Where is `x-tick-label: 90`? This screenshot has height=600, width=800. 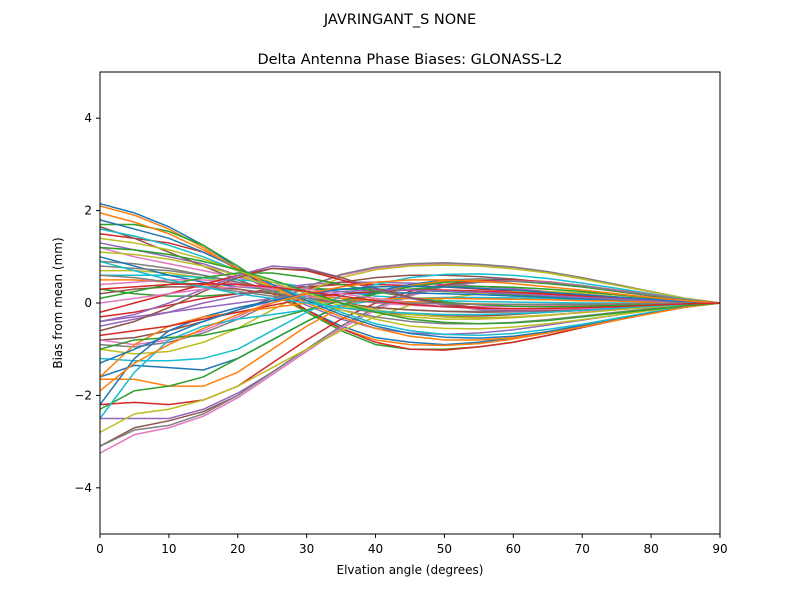
x-tick-label: 90 is located at coordinates (719, 549).